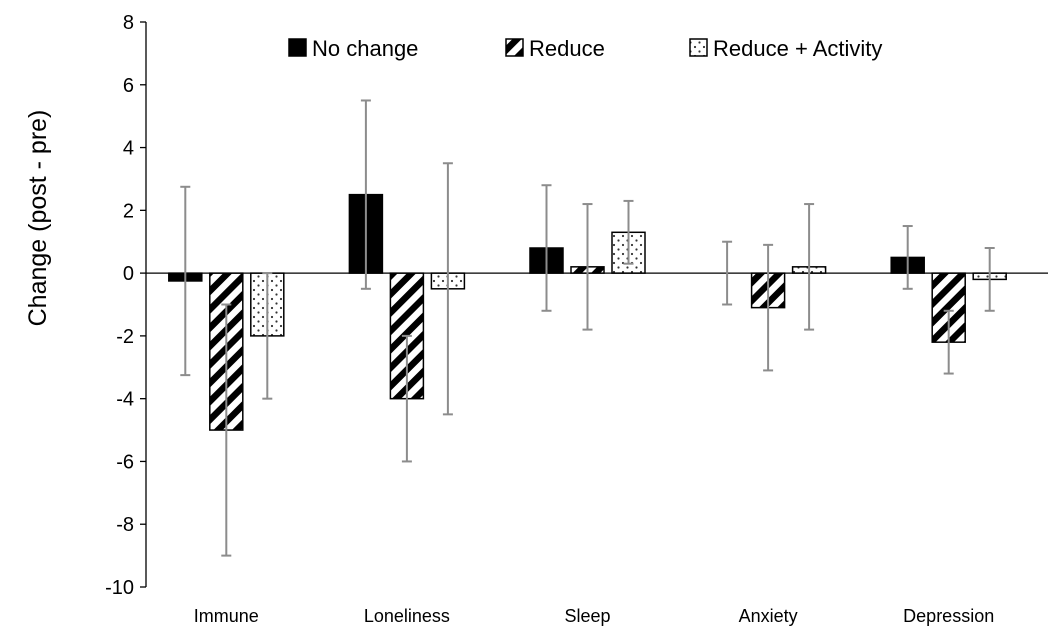 This screenshot has height=633, width=1062. I want to click on y-tick-label: 6, so click(128, 86).